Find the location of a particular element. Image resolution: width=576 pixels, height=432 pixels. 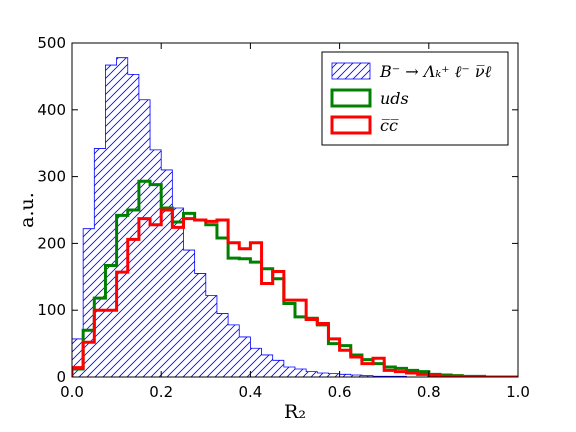

legend-swatch-hatched is located at coordinates (351, 71).